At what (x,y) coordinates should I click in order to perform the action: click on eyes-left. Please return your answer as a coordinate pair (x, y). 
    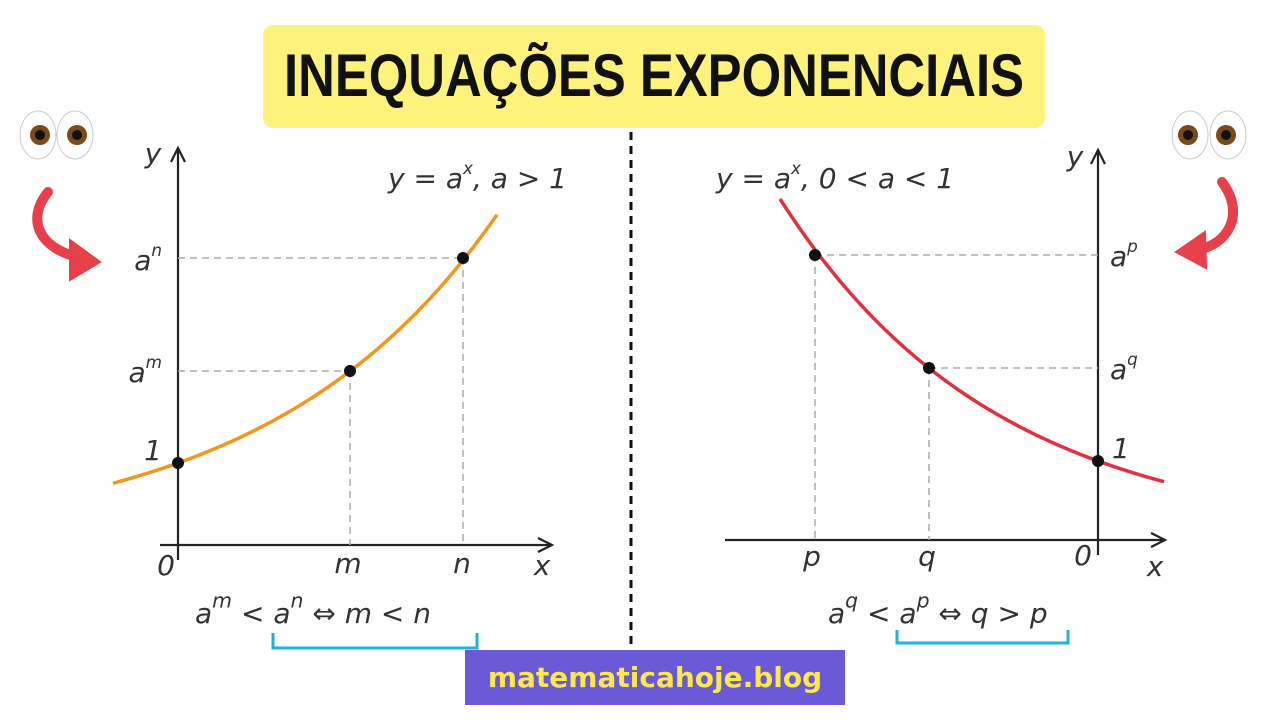
    Looking at the image, I should click on (56, 135).